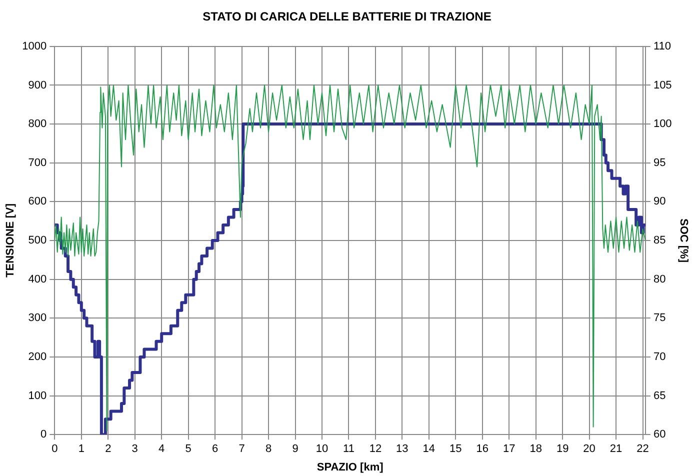 The image size is (698, 476). I want to click on x-tick-label: 18, so click(536, 449).